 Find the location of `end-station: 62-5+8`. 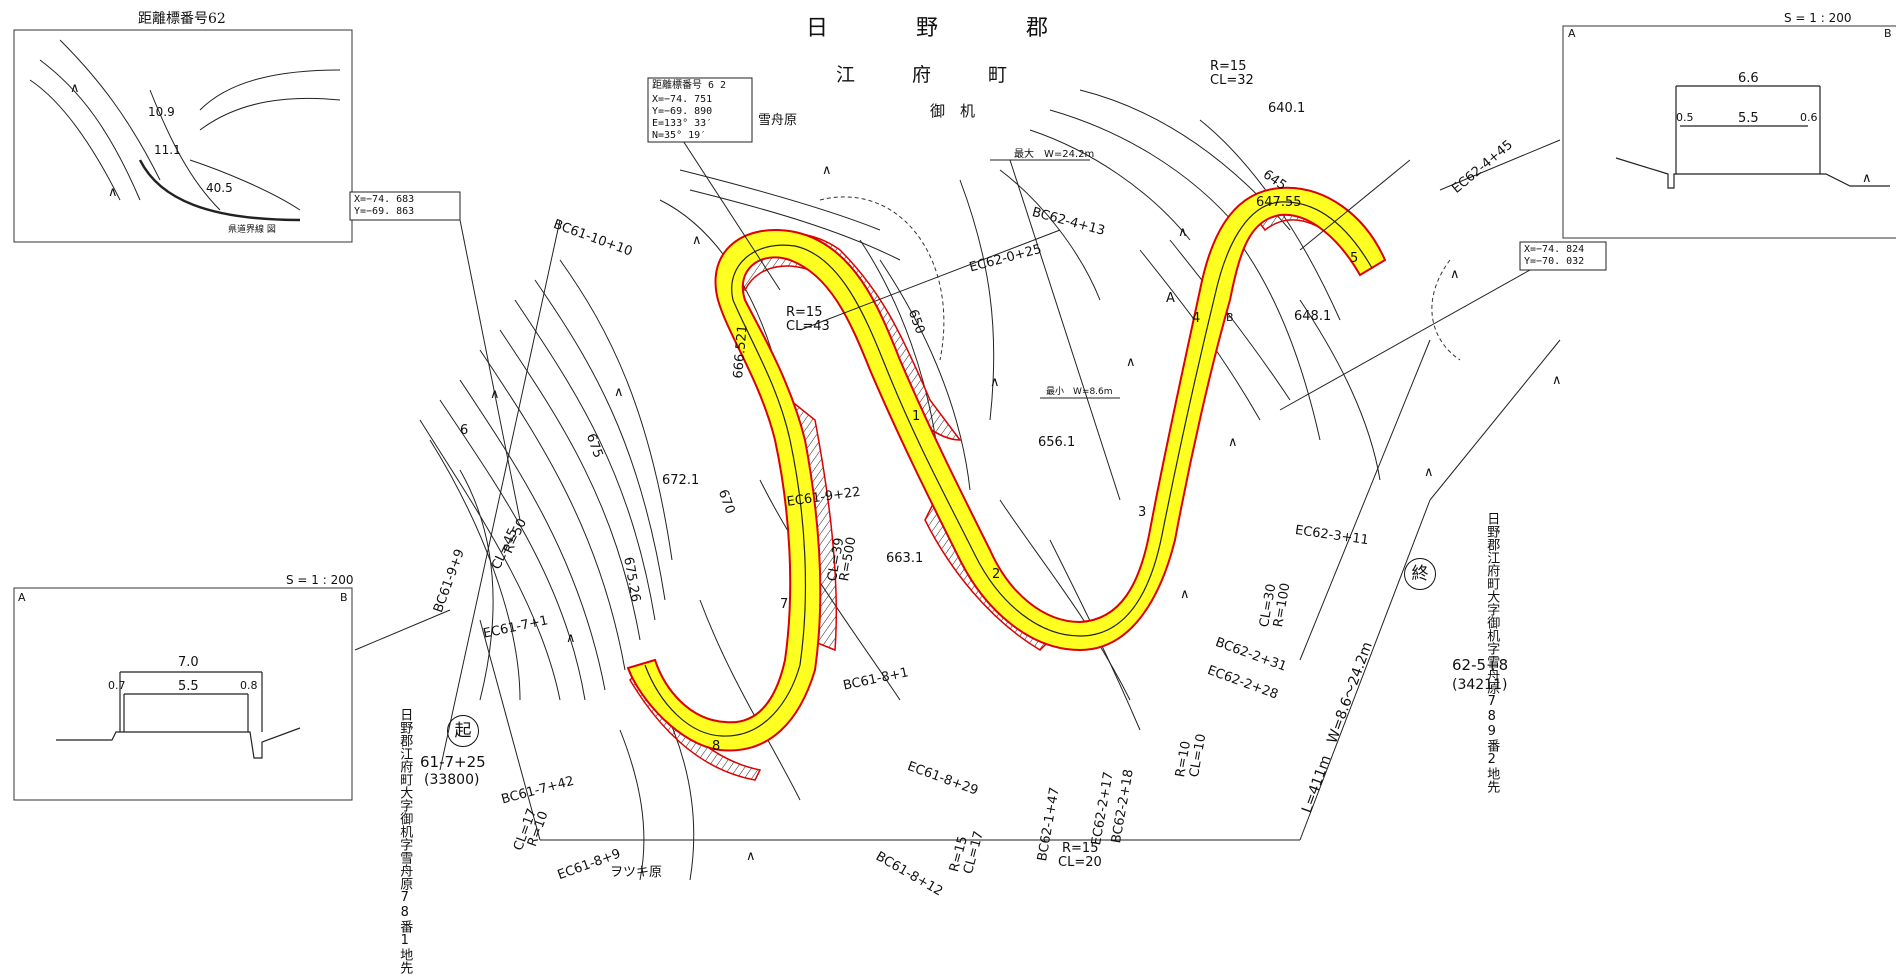

end-station: 62-5+8 is located at coordinates (1480, 665).